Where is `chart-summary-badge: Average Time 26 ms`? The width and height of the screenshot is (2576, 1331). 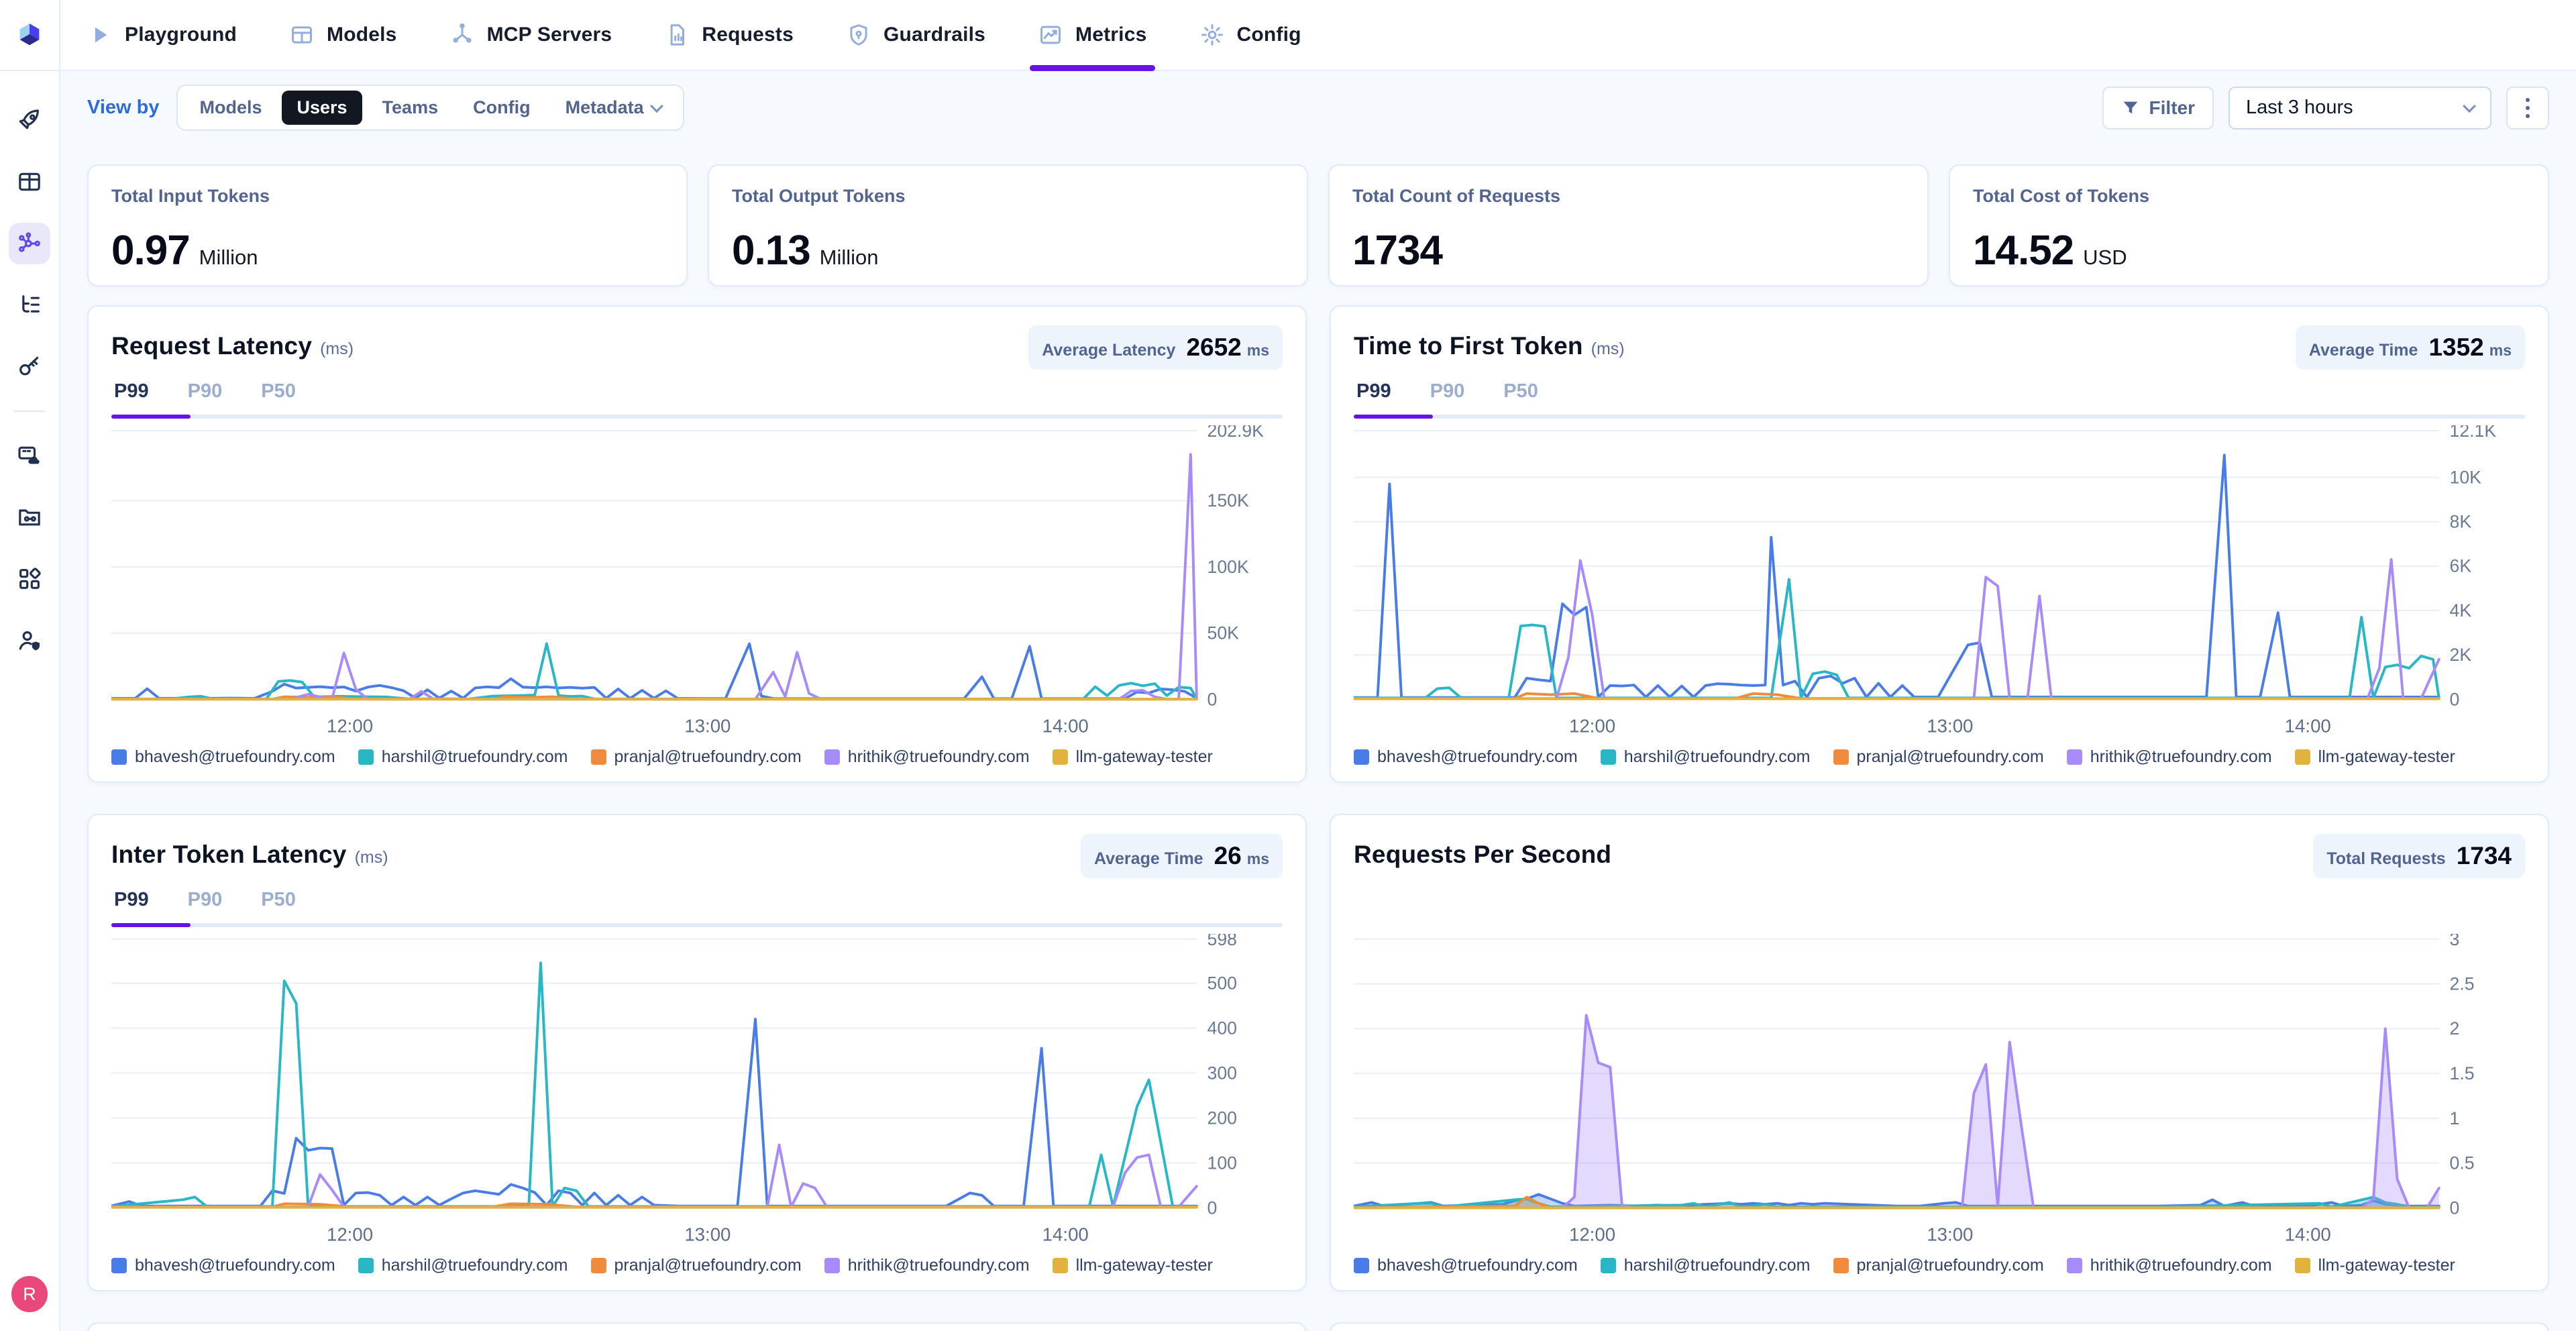
chart-summary-badge: Average Time 26 ms is located at coordinates (1182, 856).